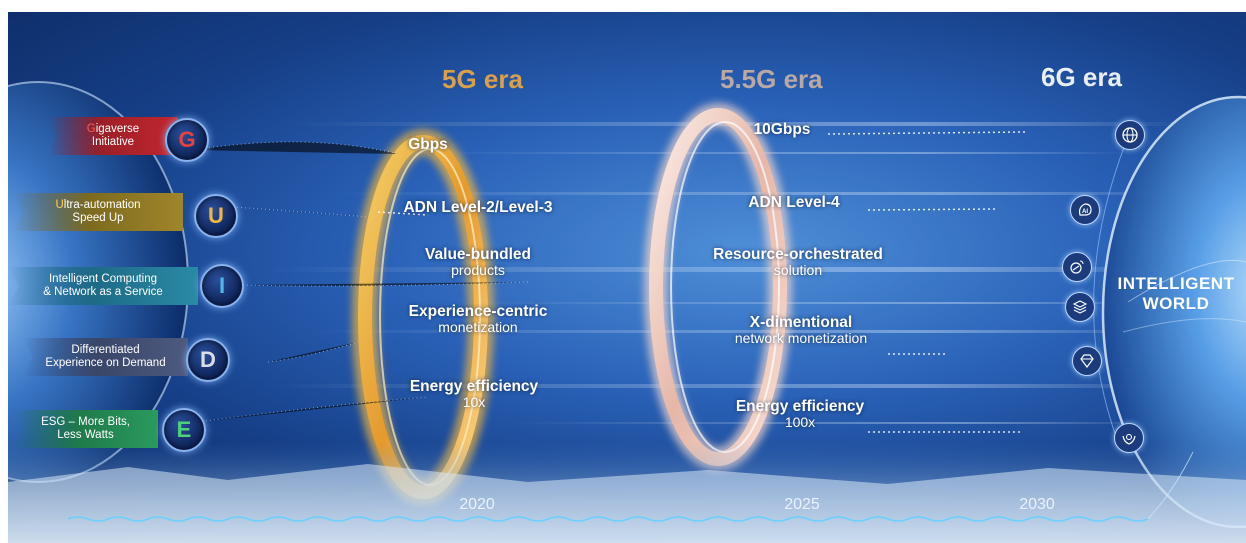 Image resolution: width=1246 pixels, height=543 pixels. Describe the element at coordinates (184, 430) in the screenshot. I see `badge-e: E` at that location.